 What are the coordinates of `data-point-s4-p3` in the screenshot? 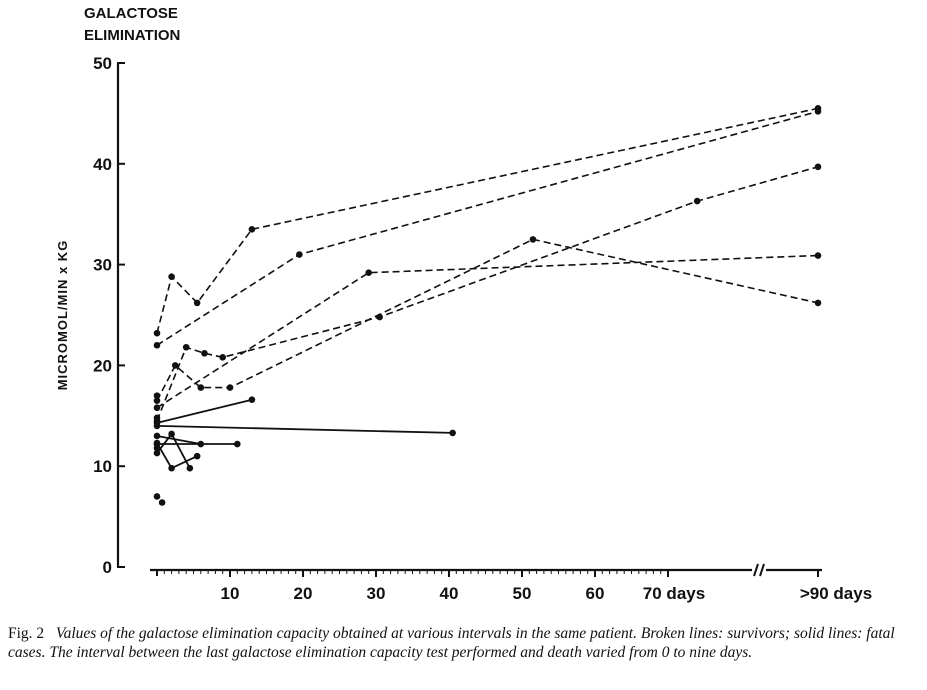 It's located at (204, 353).